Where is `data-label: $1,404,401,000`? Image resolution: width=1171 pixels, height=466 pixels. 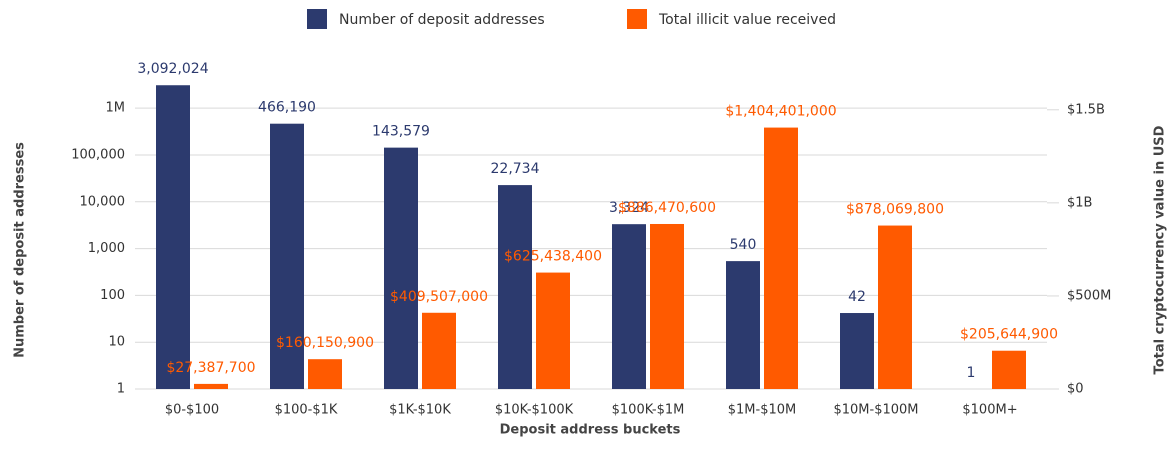 data-label: $1,404,401,000 is located at coordinates (780, 112).